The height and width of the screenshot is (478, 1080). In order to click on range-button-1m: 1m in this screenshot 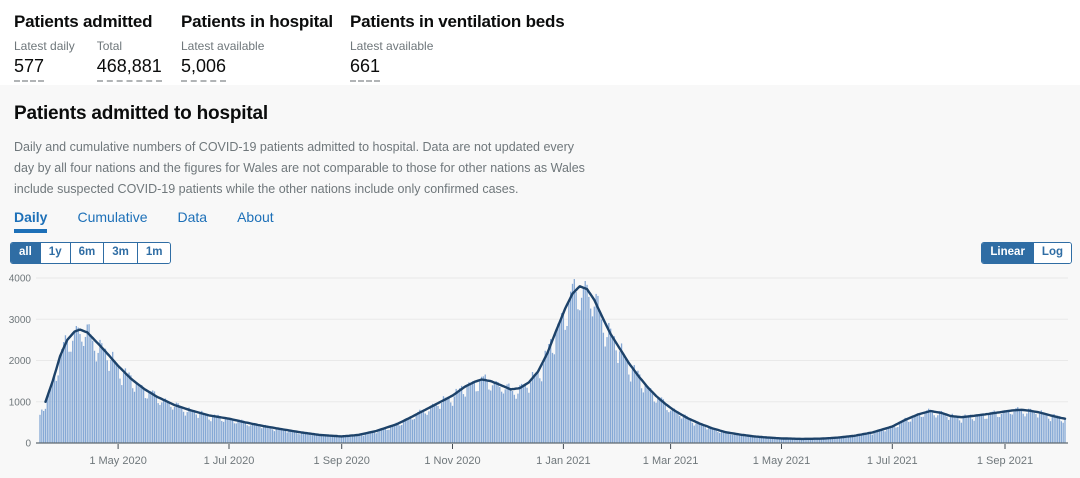, I will do `click(154, 253)`.